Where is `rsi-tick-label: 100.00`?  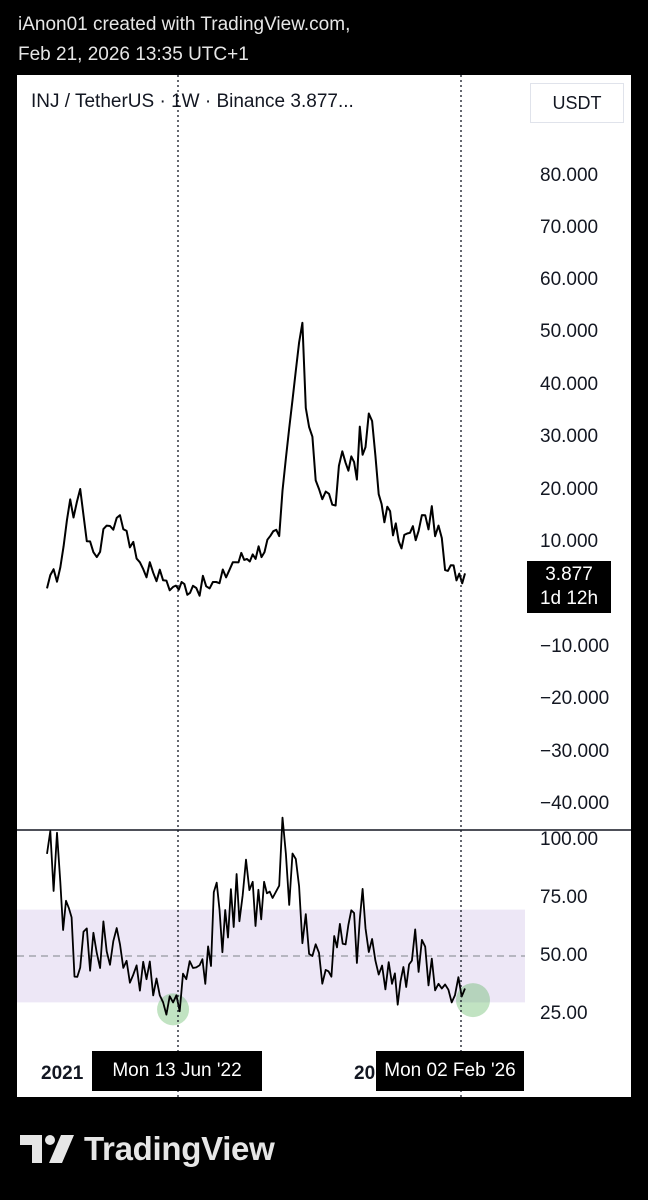 rsi-tick-label: 100.00 is located at coordinates (569, 839).